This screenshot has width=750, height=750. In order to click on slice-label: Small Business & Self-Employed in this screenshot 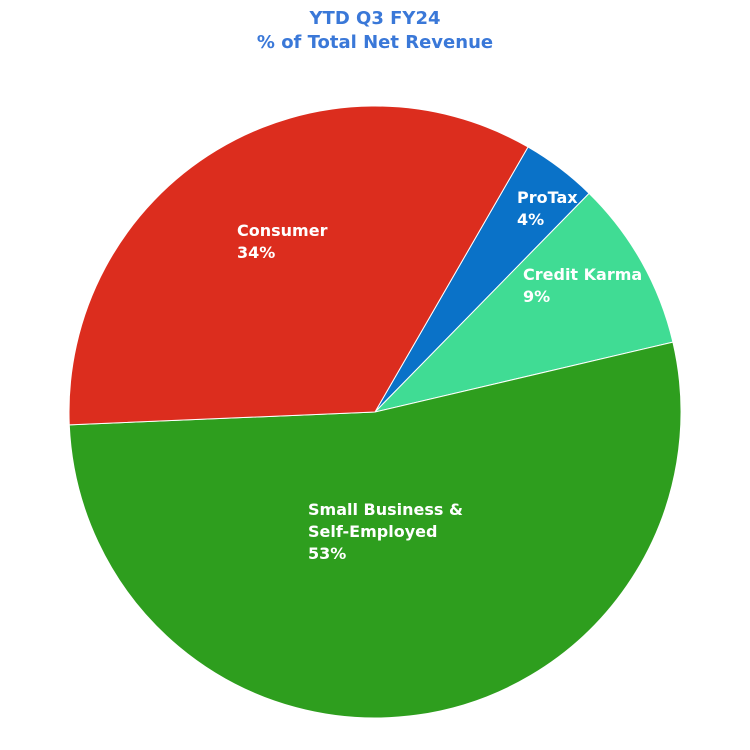, I will do `click(385, 520)`.